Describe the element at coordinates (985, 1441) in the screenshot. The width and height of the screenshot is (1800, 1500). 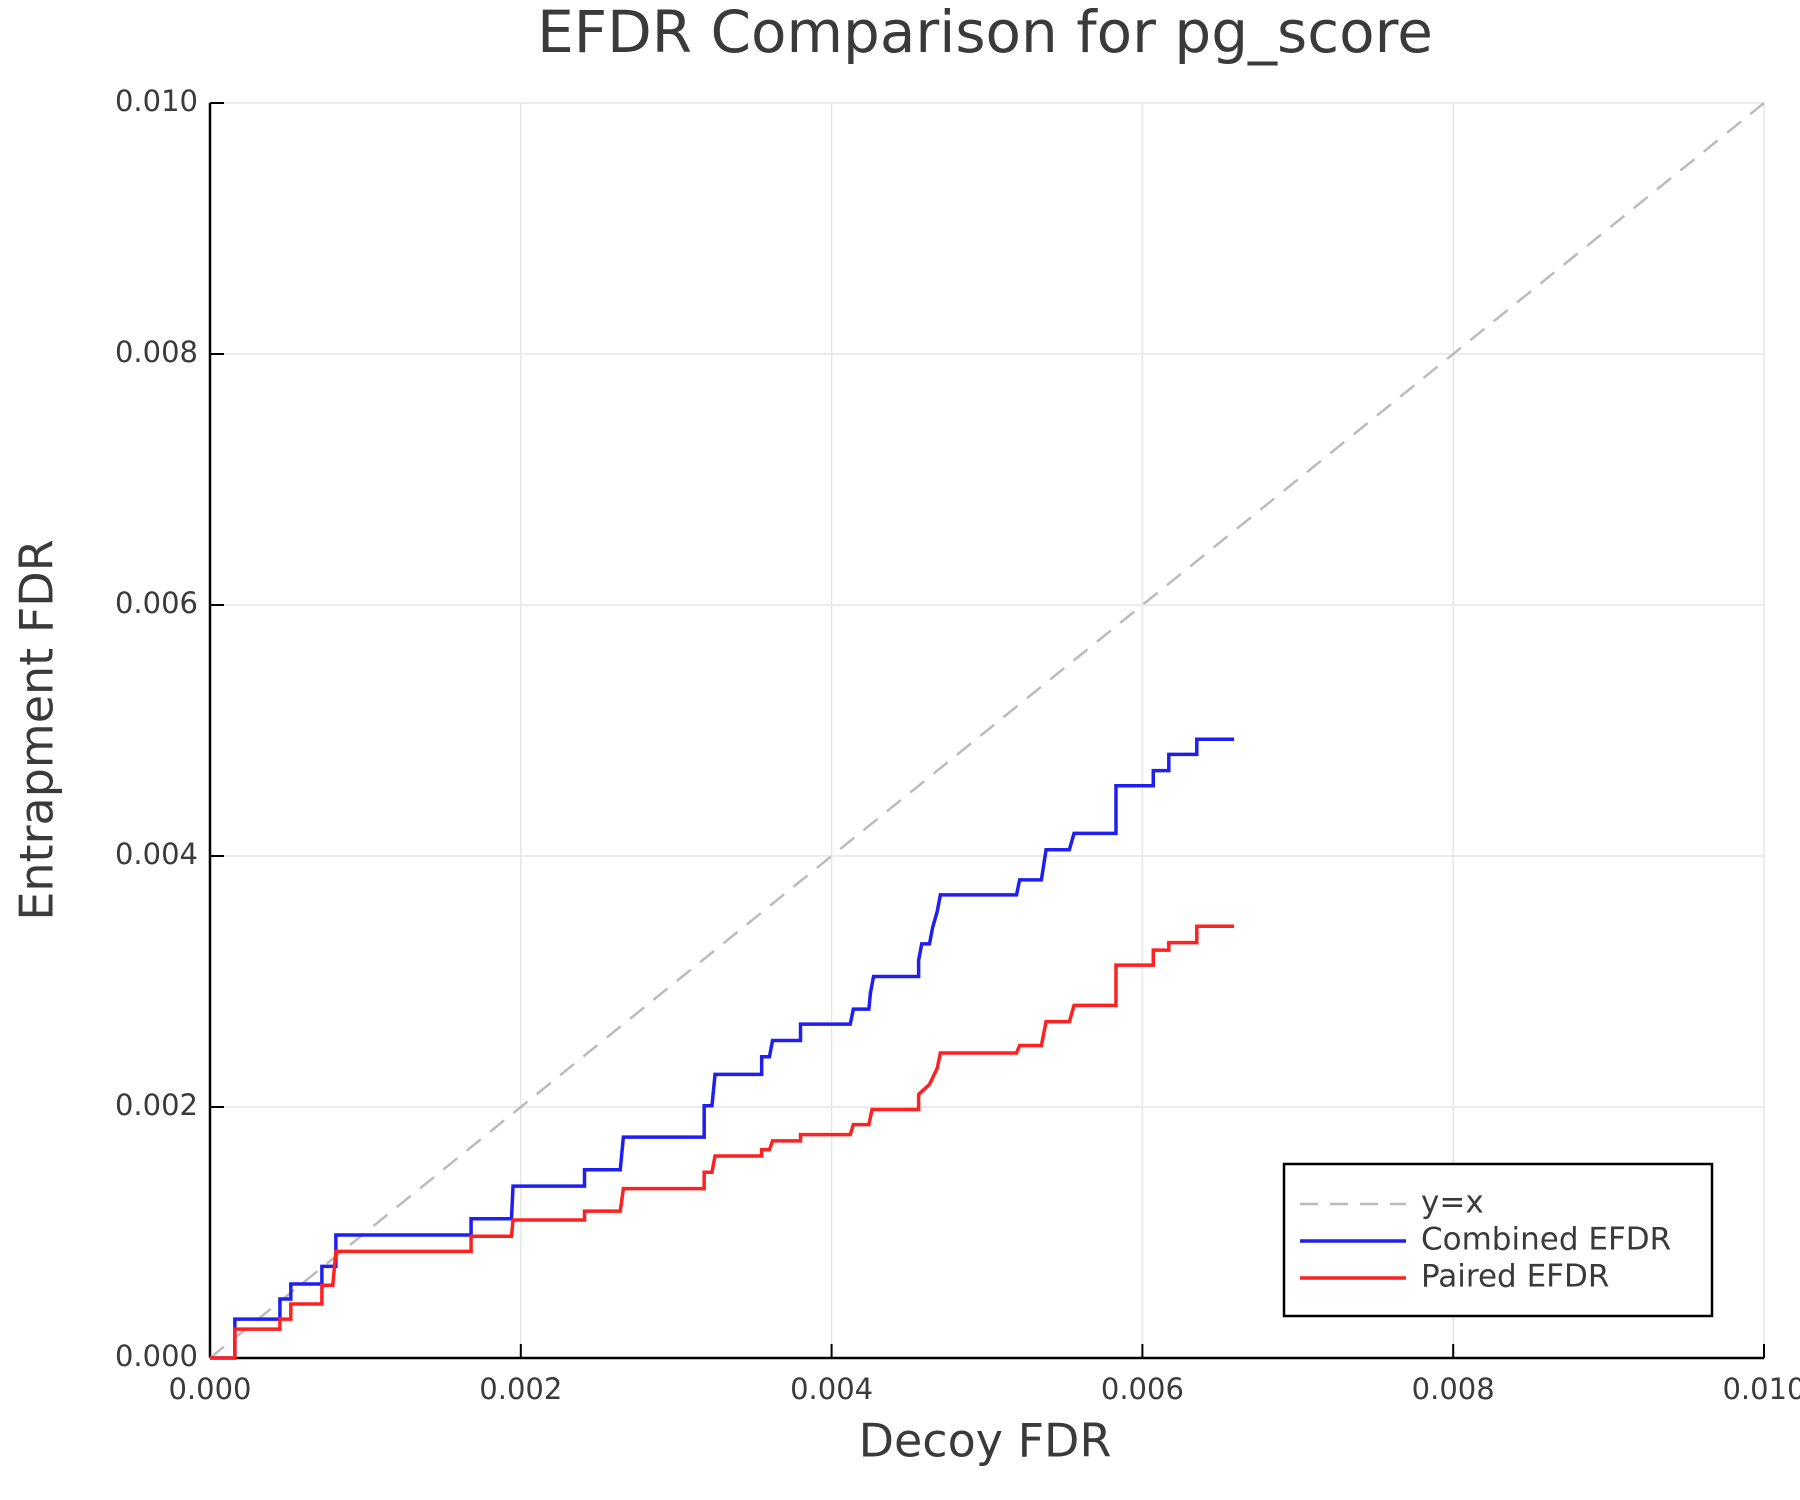
I see `x-axis-label: Decoy FDR` at that location.